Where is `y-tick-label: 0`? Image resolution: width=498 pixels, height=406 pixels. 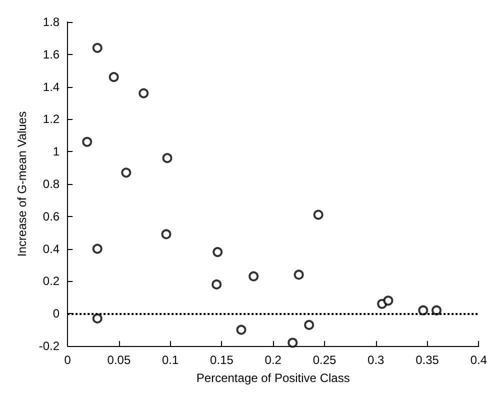
y-tick-label: 0 is located at coordinates (56, 313).